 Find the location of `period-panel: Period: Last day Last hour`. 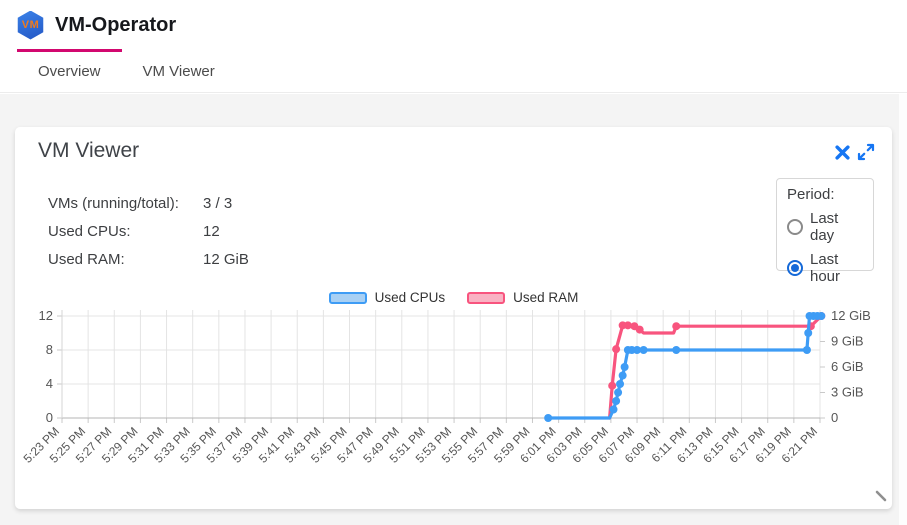

period-panel: Period: Last day Last hour is located at coordinates (825, 231).